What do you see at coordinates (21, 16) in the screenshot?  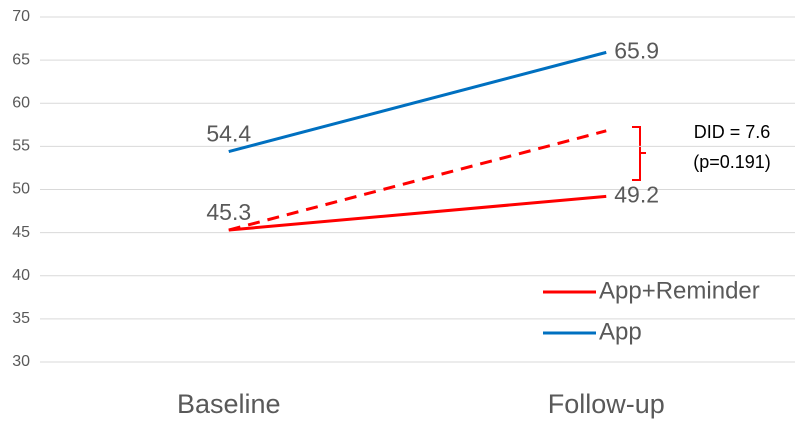 I see `y-tick-label: 70` at bounding box center [21, 16].